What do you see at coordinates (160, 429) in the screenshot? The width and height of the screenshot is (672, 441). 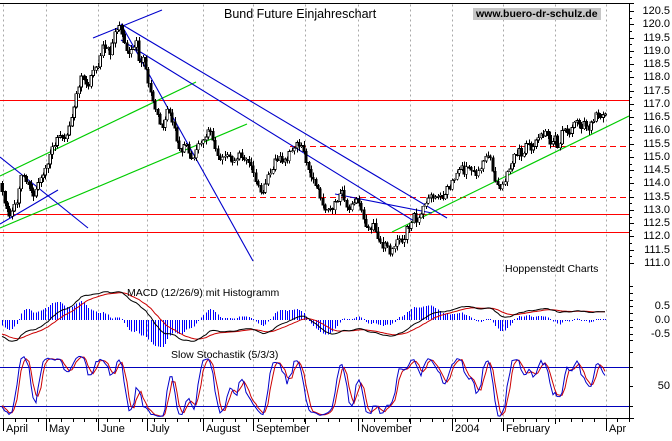 I see `time-axis-label: July` at bounding box center [160, 429].